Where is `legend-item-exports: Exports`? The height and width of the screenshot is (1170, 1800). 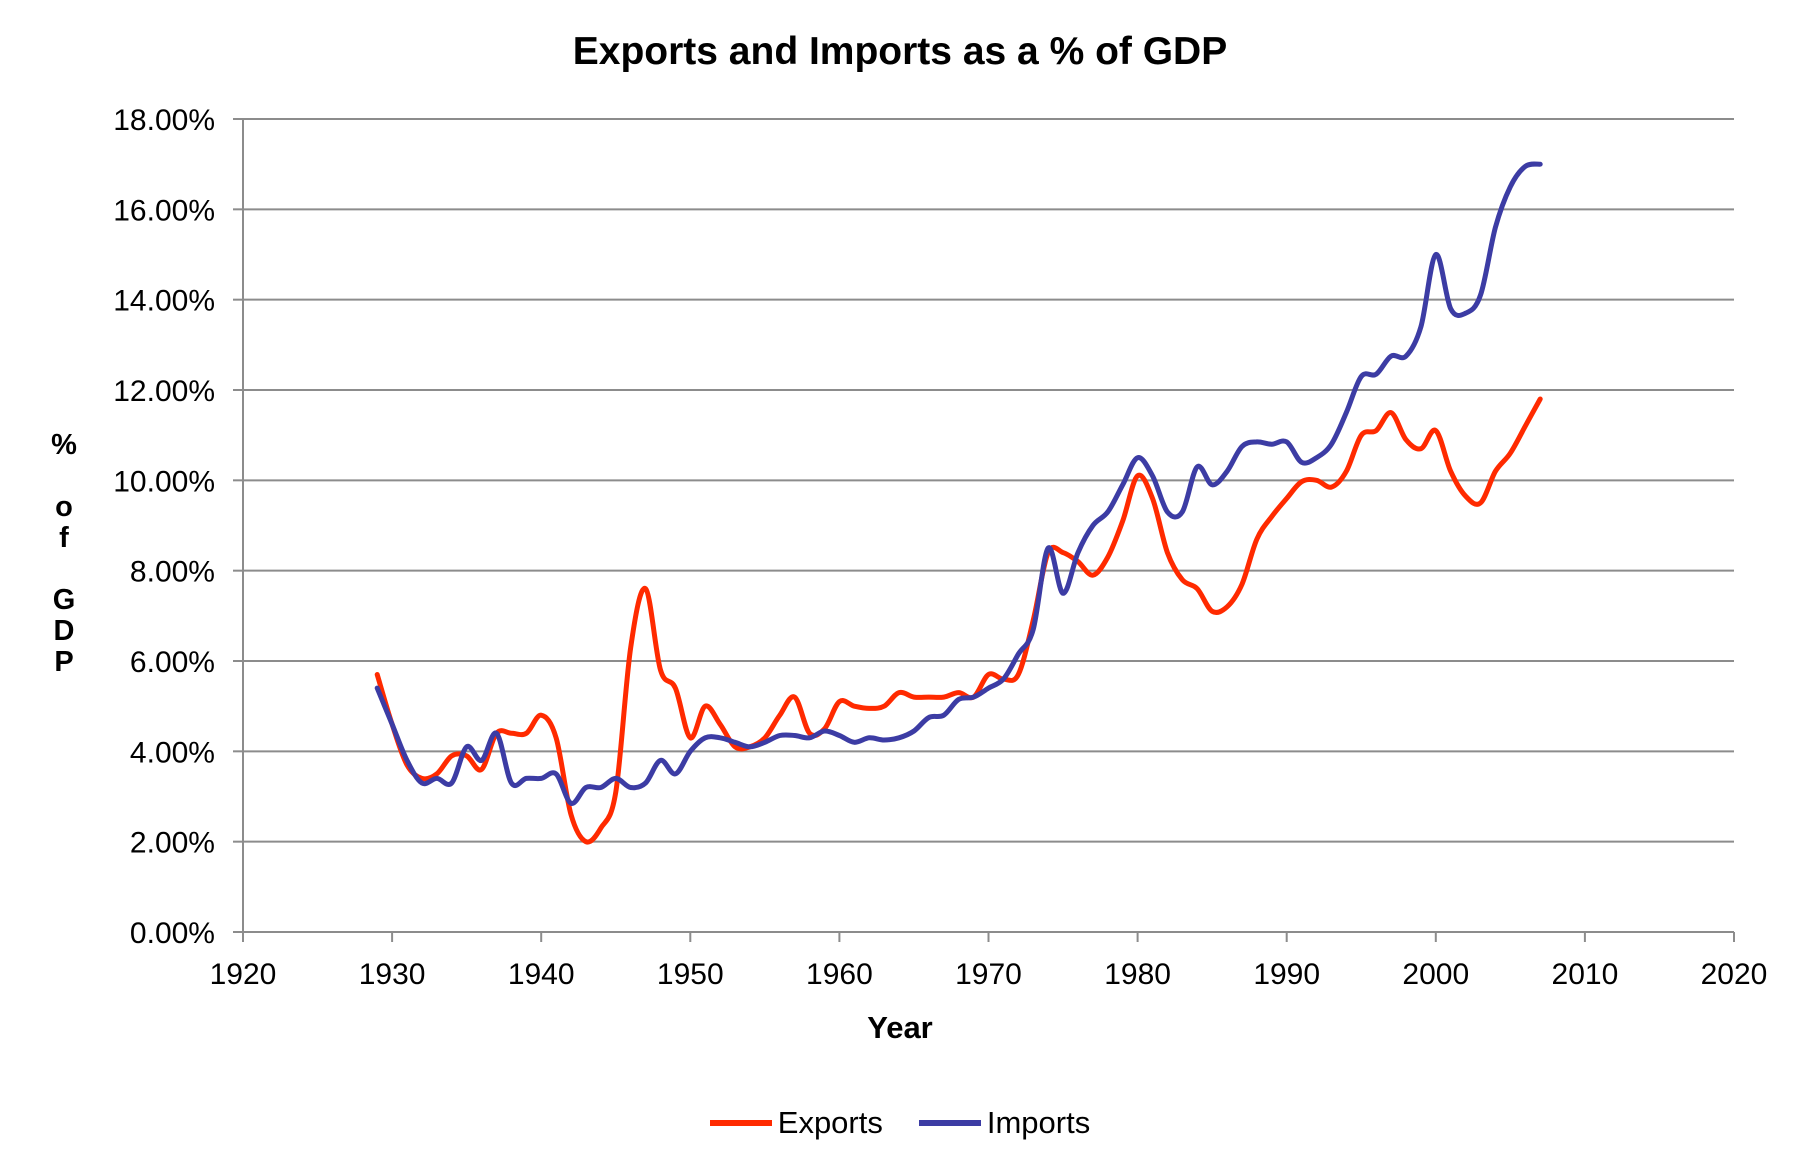
legend-item-exports: Exports is located at coordinates (796, 1123).